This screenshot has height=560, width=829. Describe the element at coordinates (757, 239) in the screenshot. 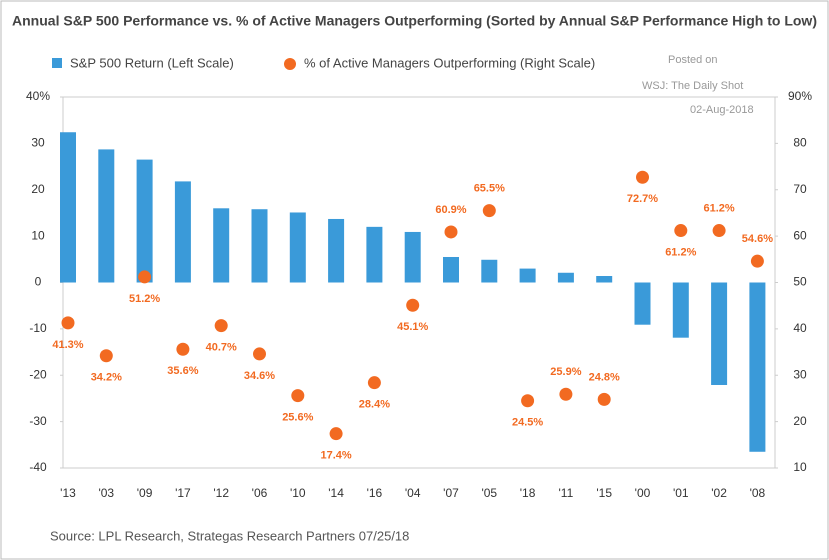

I see `data-label: 54.6%` at that location.